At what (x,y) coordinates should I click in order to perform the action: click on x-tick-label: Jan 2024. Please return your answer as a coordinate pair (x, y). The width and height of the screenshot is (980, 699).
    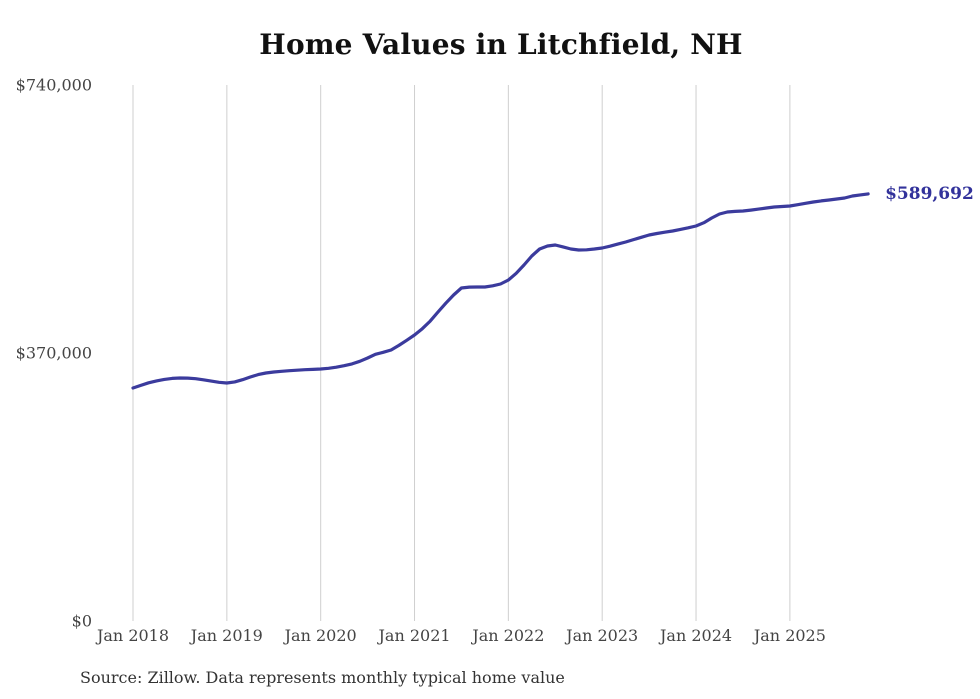
    Looking at the image, I should click on (696, 635).